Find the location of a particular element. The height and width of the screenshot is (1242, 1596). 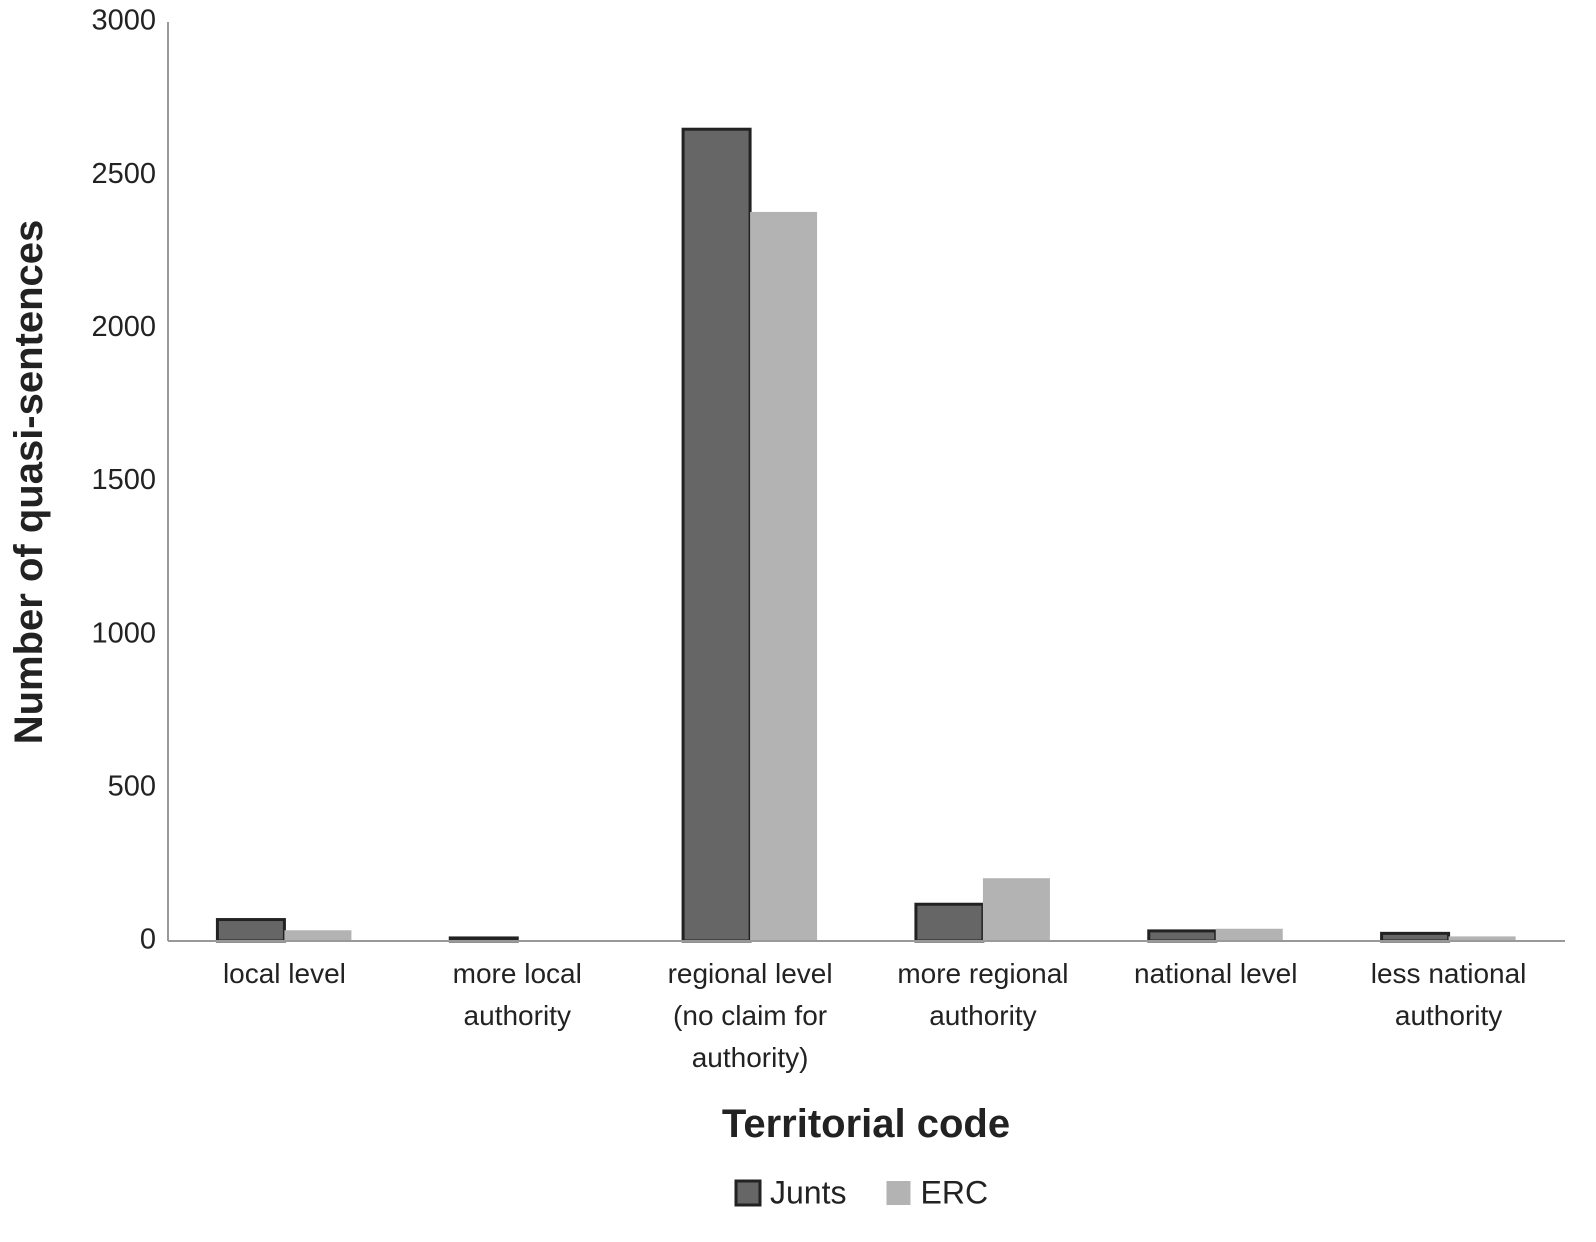

x-tick-label: more local authority is located at coordinates (517, 994).